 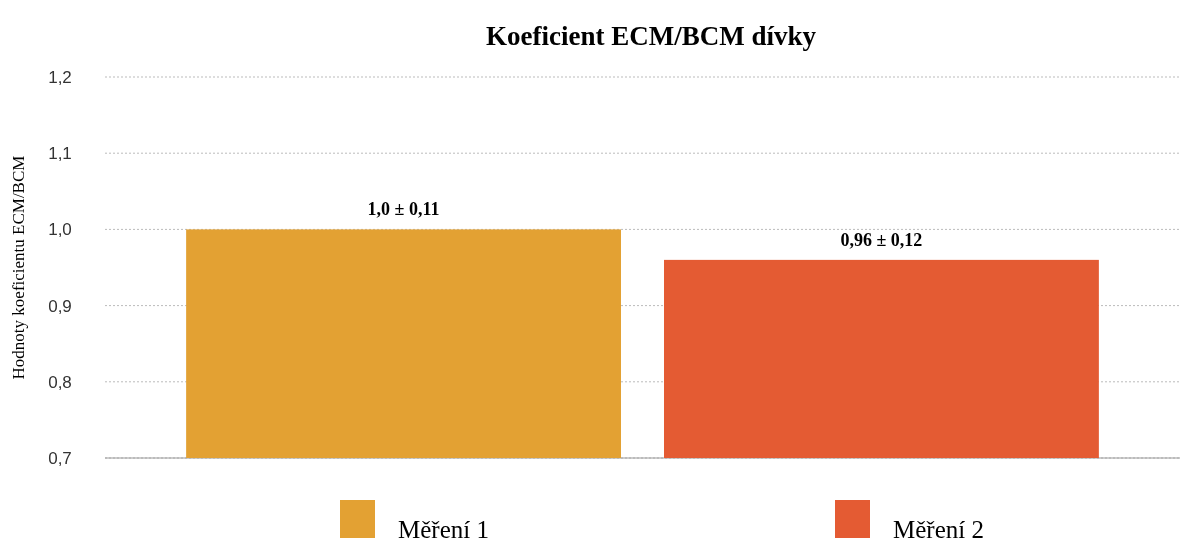 What do you see at coordinates (651, 36) in the screenshot?
I see `chart-title: Koeficient ECM/BCM dívky` at bounding box center [651, 36].